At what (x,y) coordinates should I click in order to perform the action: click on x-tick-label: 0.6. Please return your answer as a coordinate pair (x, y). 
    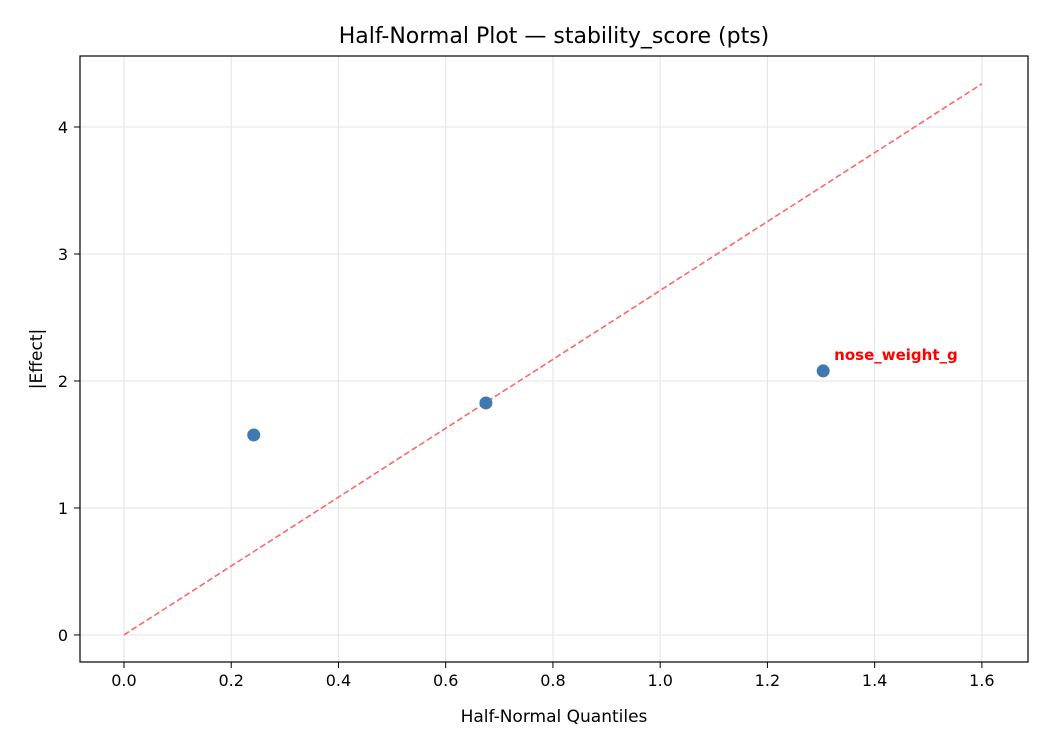
    Looking at the image, I should click on (445, 680).